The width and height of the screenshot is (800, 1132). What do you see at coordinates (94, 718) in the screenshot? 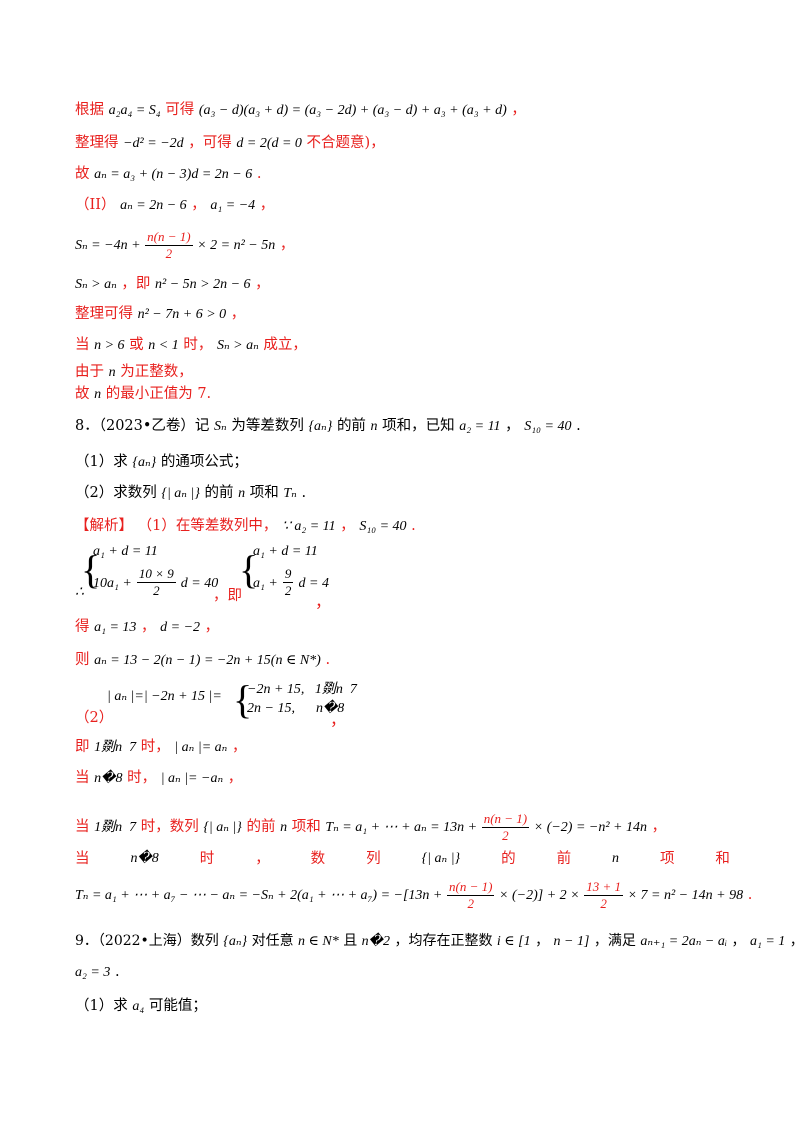
I see `part-label: （2）` at bounding box center [94, 718].